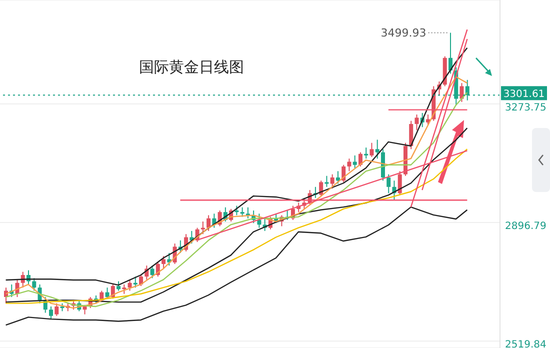 The height and width of the screenshot is (348, 550). Describe the element at coordinates (525, 108) in the screenshot. I see `y-tick-label: 3273.75` at that location.